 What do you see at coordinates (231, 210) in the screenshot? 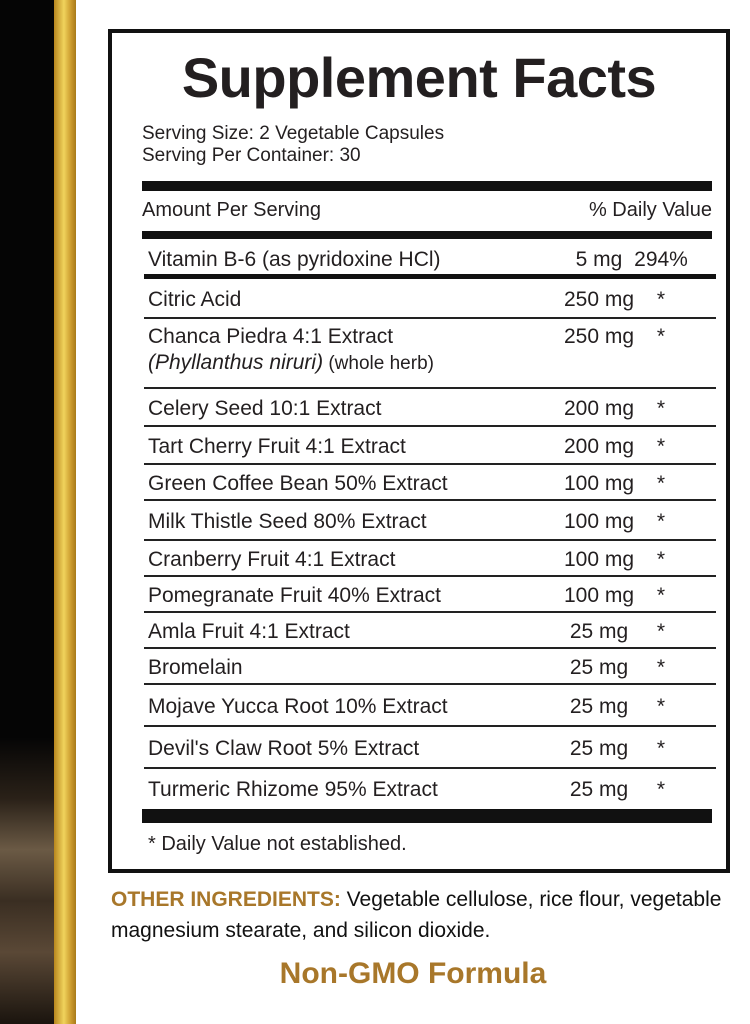
I see `amount-per-serving-header: Amount Per Serving` at bounding box center [231, 210].